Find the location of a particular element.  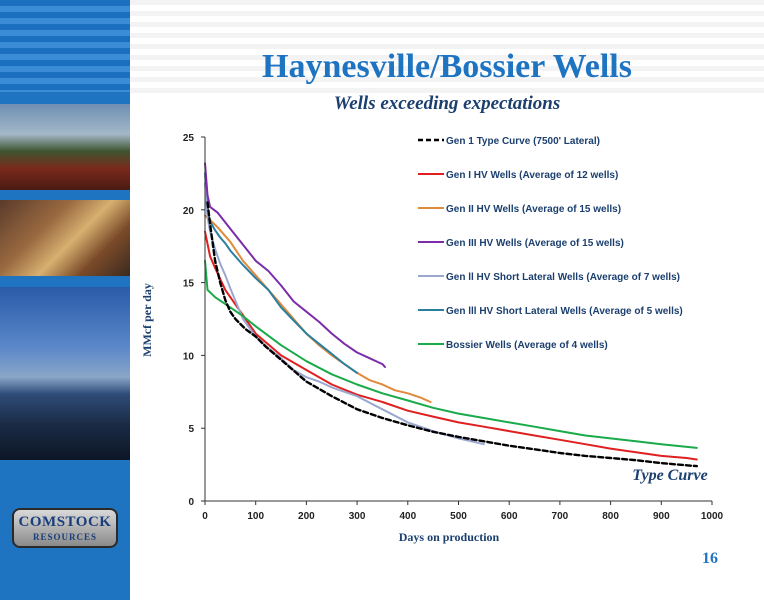

header-stripes is located at coordinates (447, 49).